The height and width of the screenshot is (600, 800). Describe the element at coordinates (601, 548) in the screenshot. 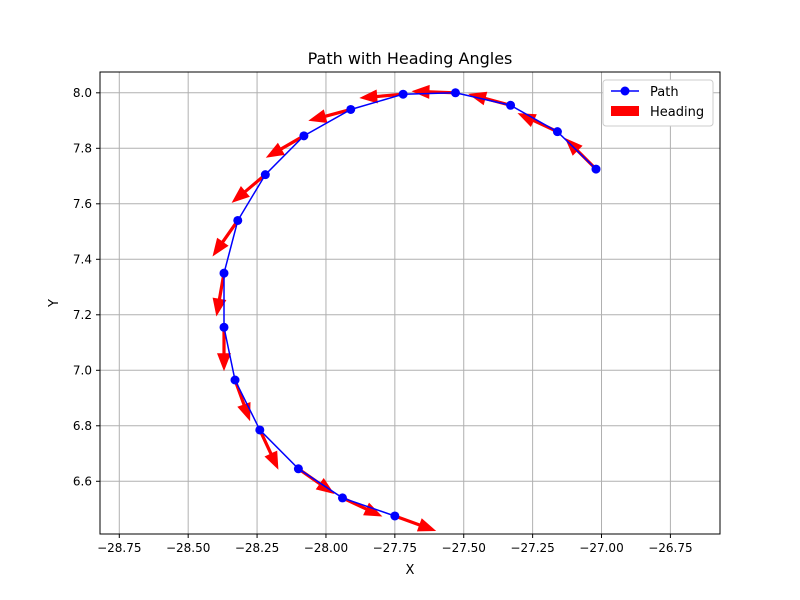

I see `x-tick-label: −27.00` at that location.